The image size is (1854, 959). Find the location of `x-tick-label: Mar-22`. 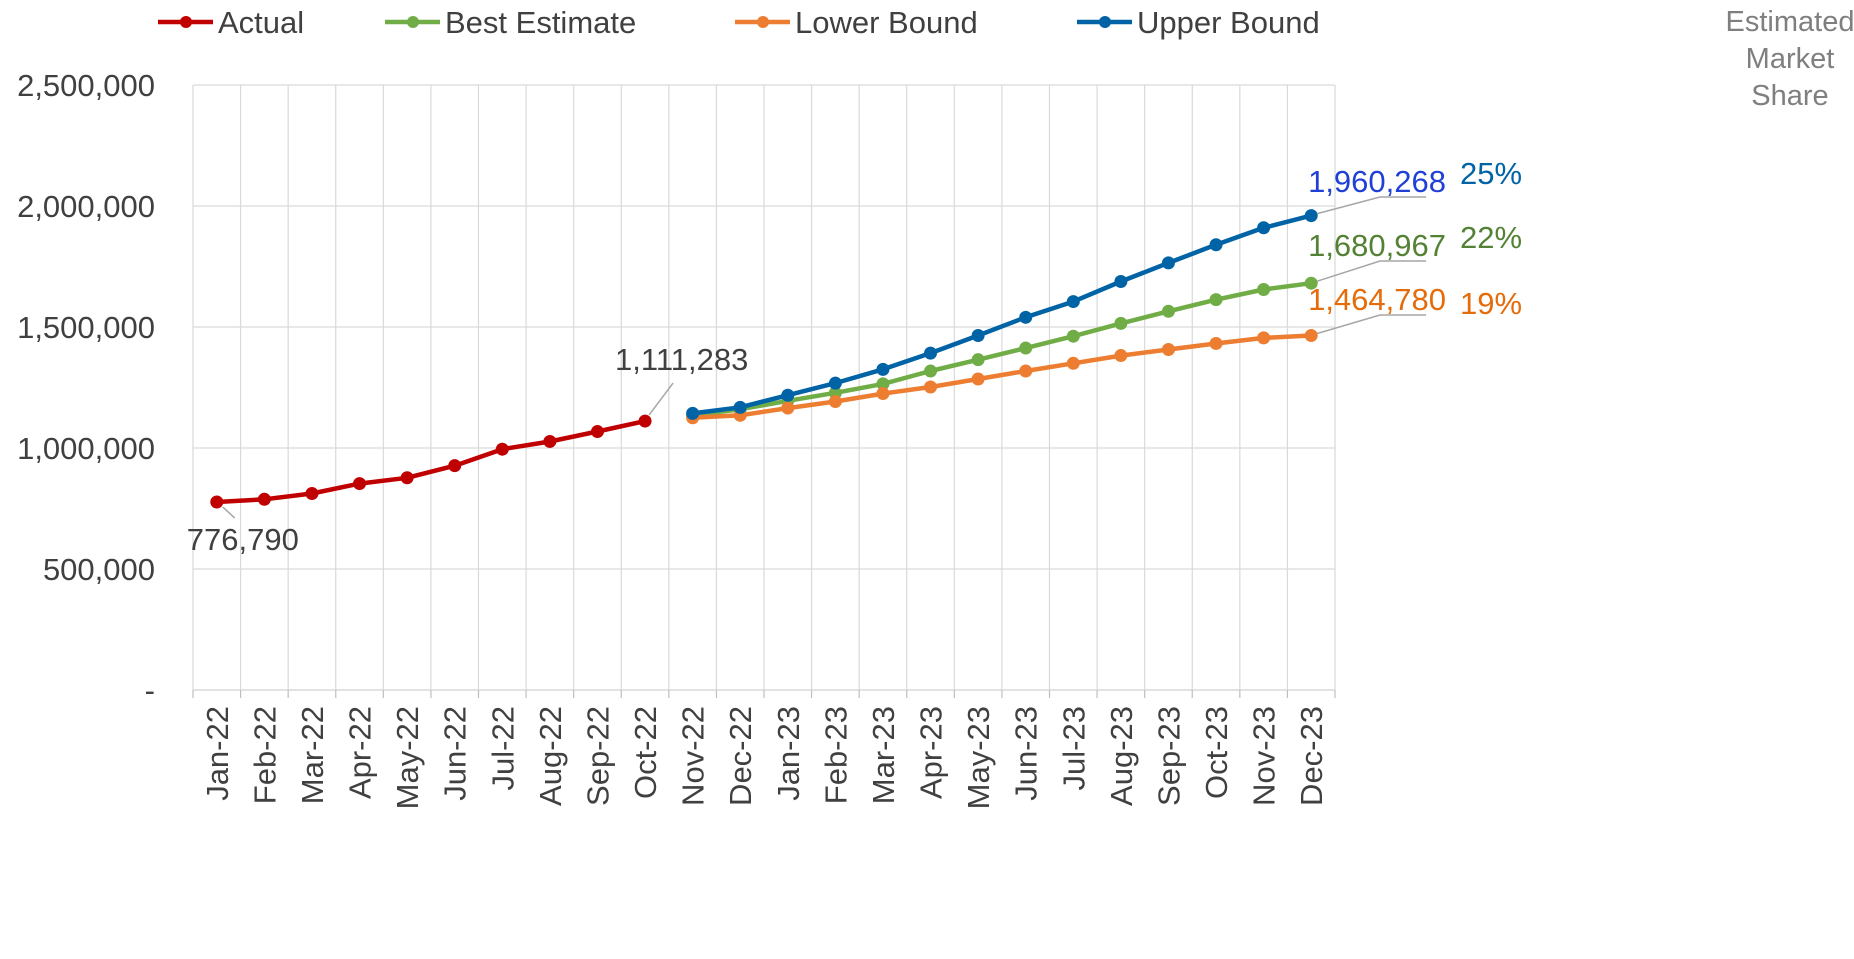

x-tick-label: Mar-22 is located at coordinates (312, 755).